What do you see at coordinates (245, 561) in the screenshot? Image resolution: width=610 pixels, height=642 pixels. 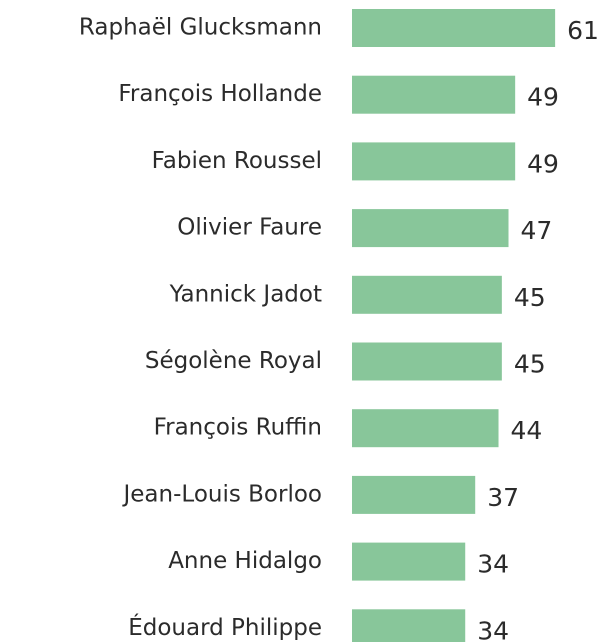 I see `category-label: Anne Hidalgo` at bounding box center [245, 561].